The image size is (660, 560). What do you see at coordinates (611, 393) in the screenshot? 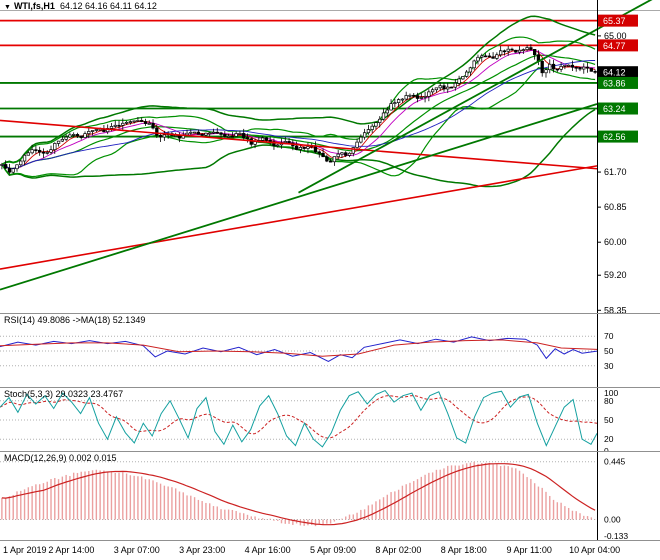
I see `stochastic-axis-label: 100` at bounding box center [611, 393].